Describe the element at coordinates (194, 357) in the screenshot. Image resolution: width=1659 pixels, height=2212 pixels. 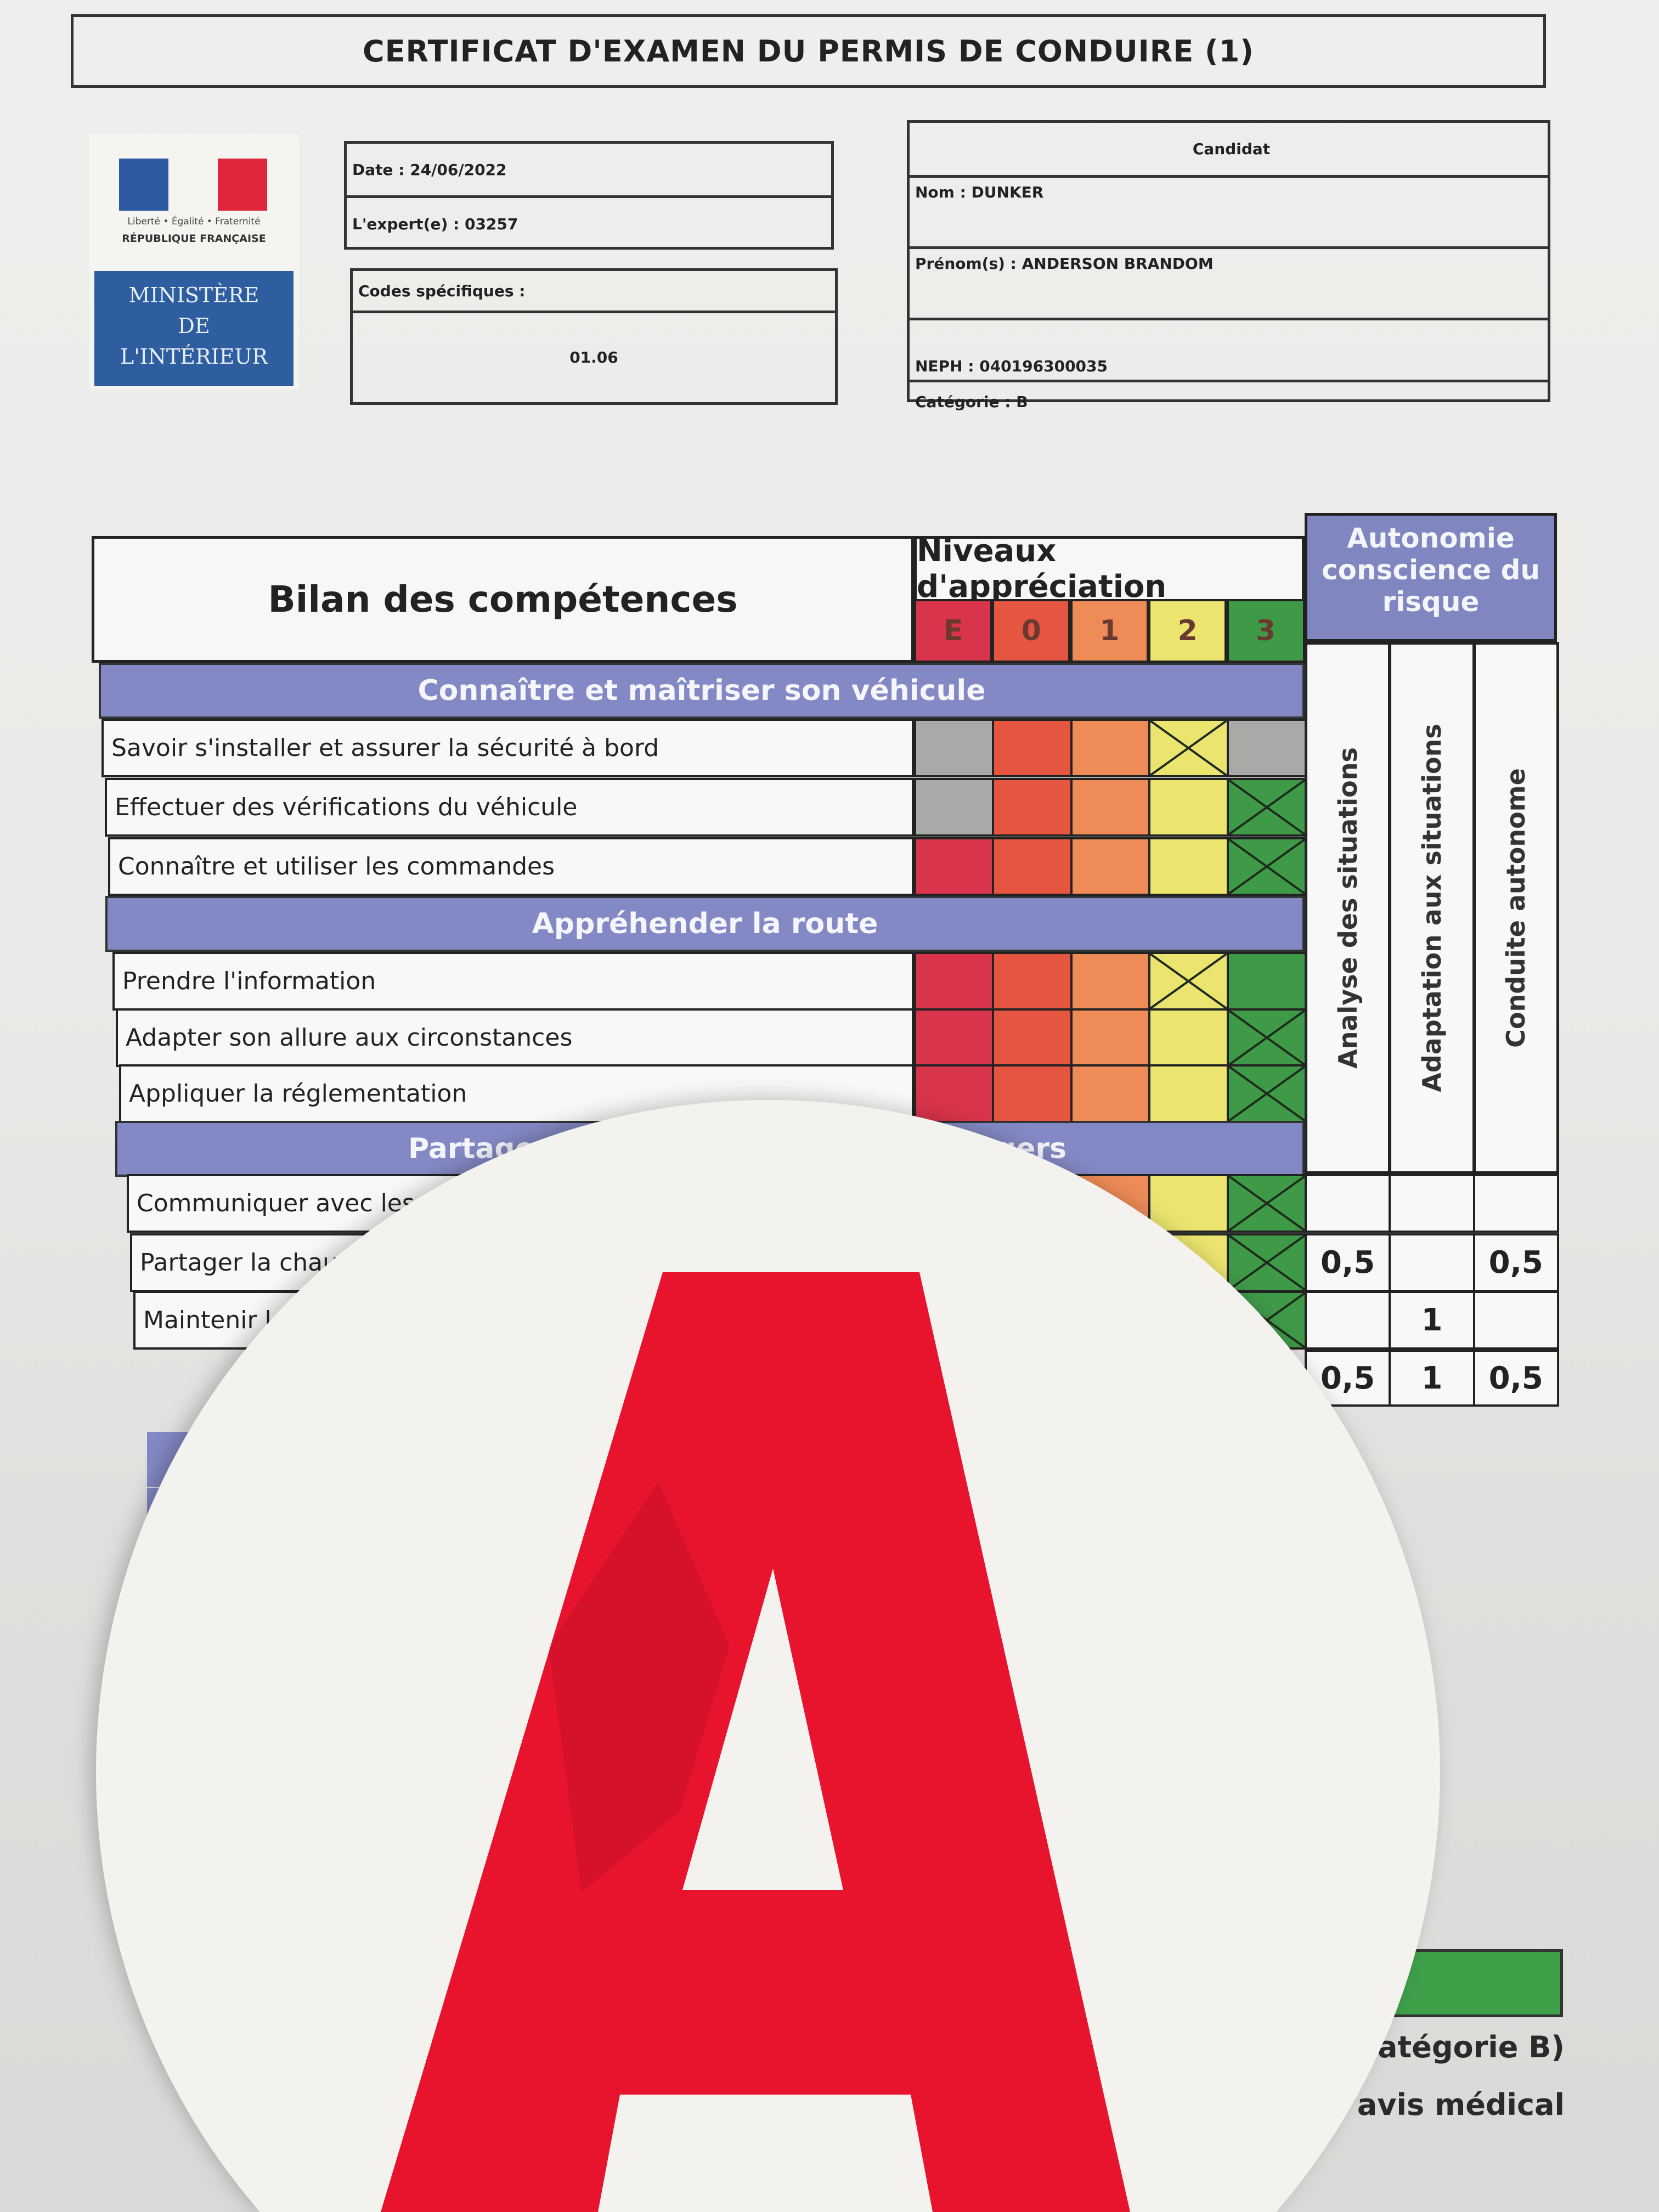
I see `ministry-line: L'INTÉRIEUR` at that location.